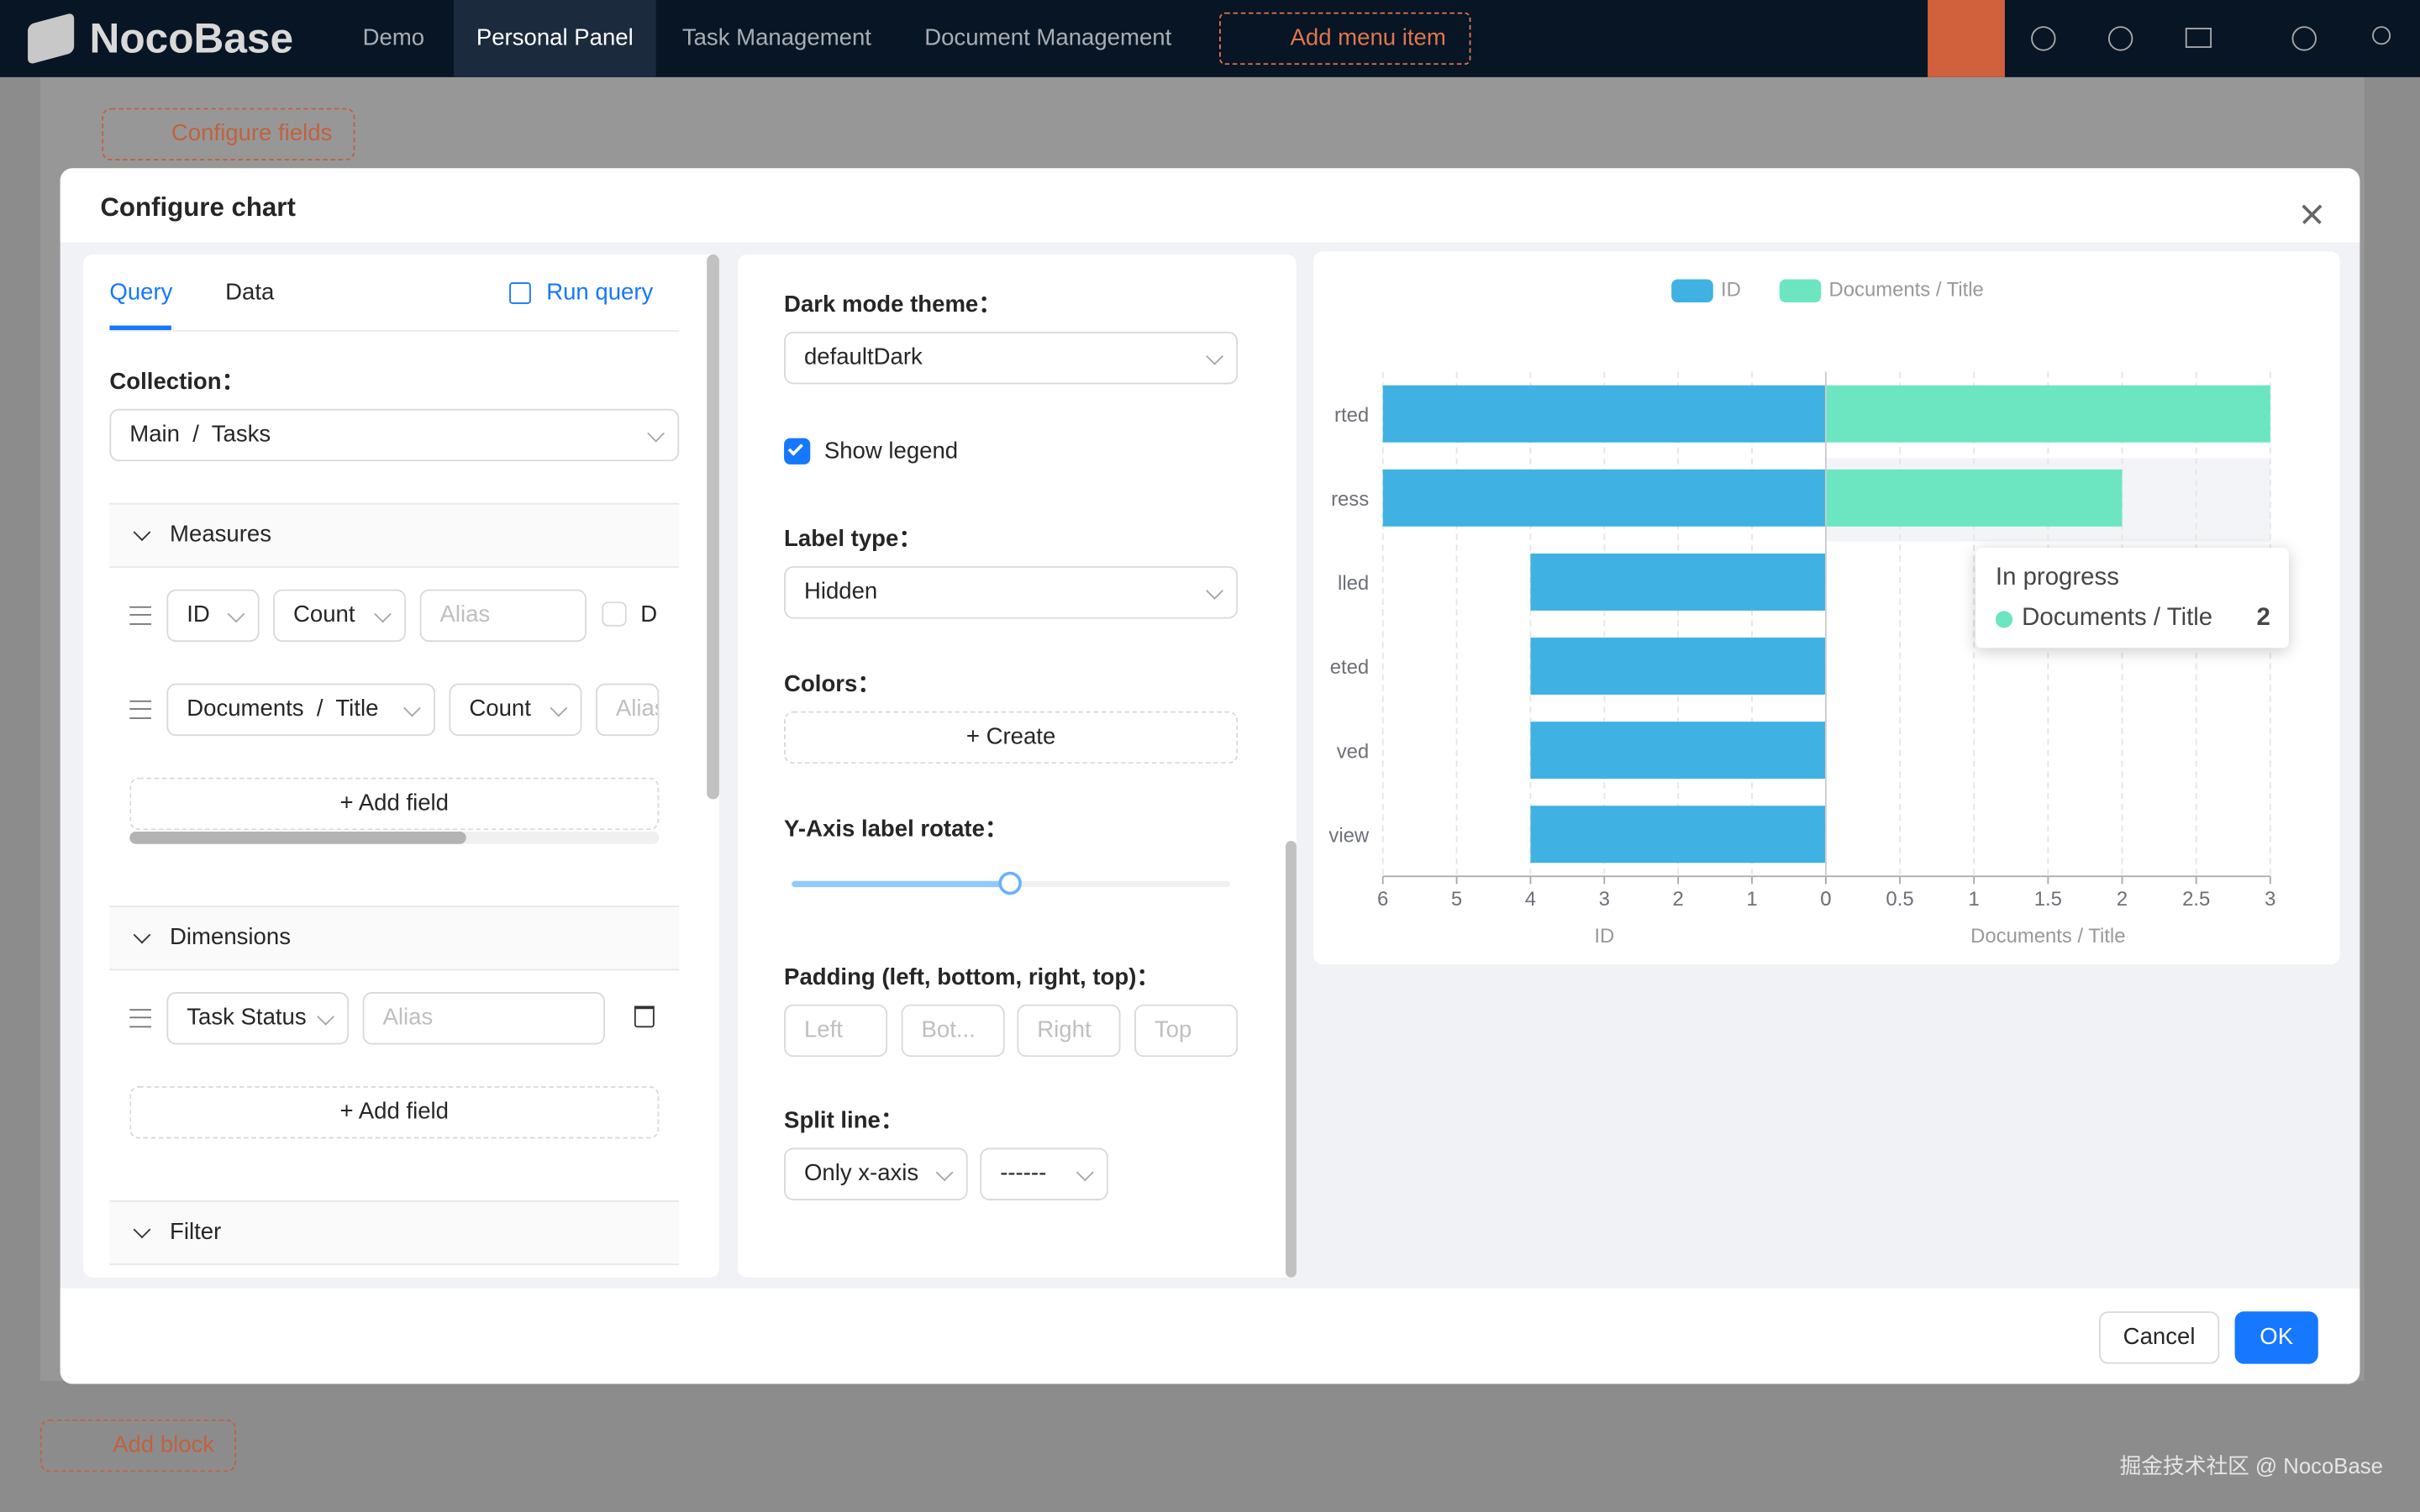 This screenshot has height=1512, width=2420. I want to click on theme-select: defaultDark, so click(1012, 358).